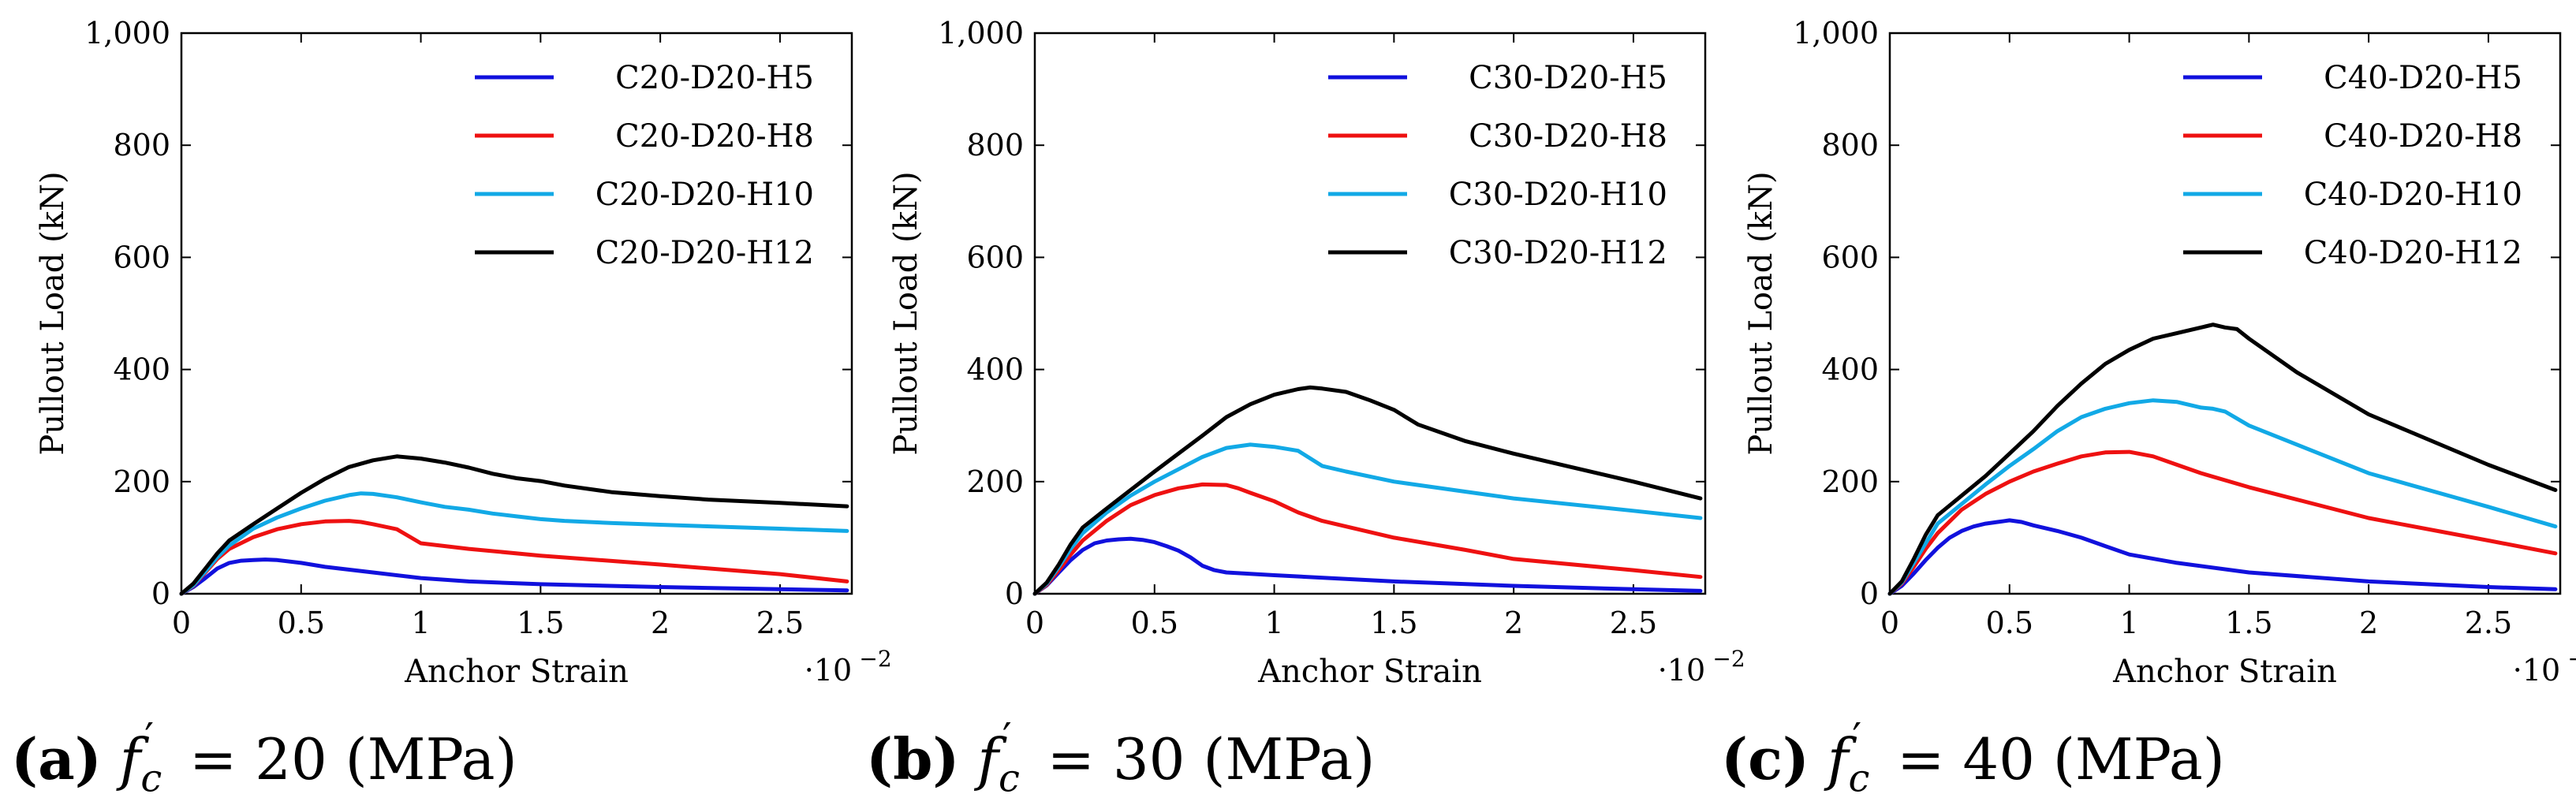  What do you see at coordinates (1761, 313) in the screenshot?
I see `y-axis-label-c: Pullout Load (kN)` at bounding box center [1761, 313].